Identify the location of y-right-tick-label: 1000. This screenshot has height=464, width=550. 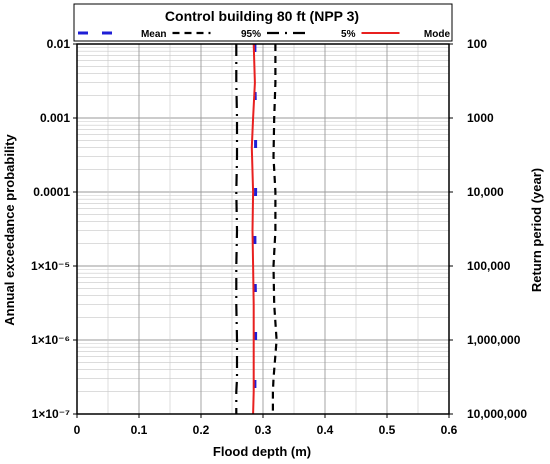
(480, 118).